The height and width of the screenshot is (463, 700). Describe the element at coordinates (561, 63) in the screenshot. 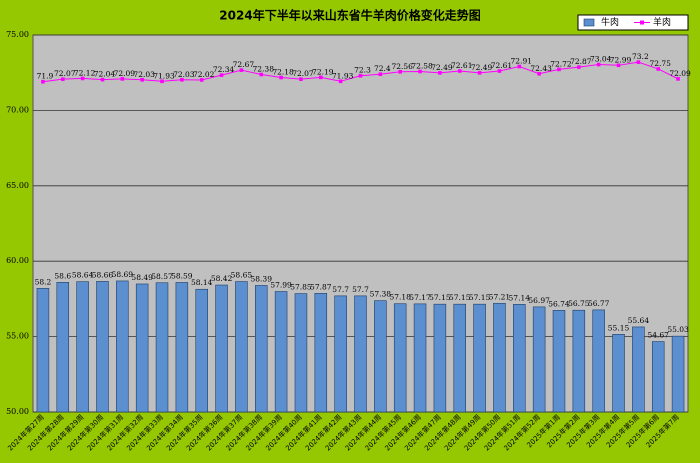

I see `data-label: 72.72` at that location.